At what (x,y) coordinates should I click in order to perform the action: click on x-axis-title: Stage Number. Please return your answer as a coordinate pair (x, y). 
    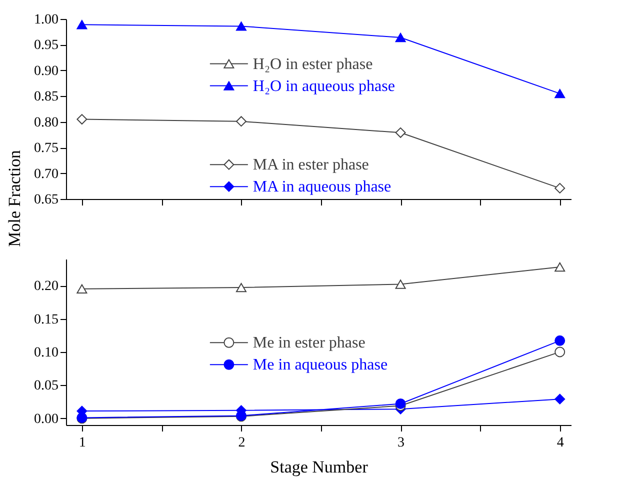
    Looking at the image, I should click on (319, 467).